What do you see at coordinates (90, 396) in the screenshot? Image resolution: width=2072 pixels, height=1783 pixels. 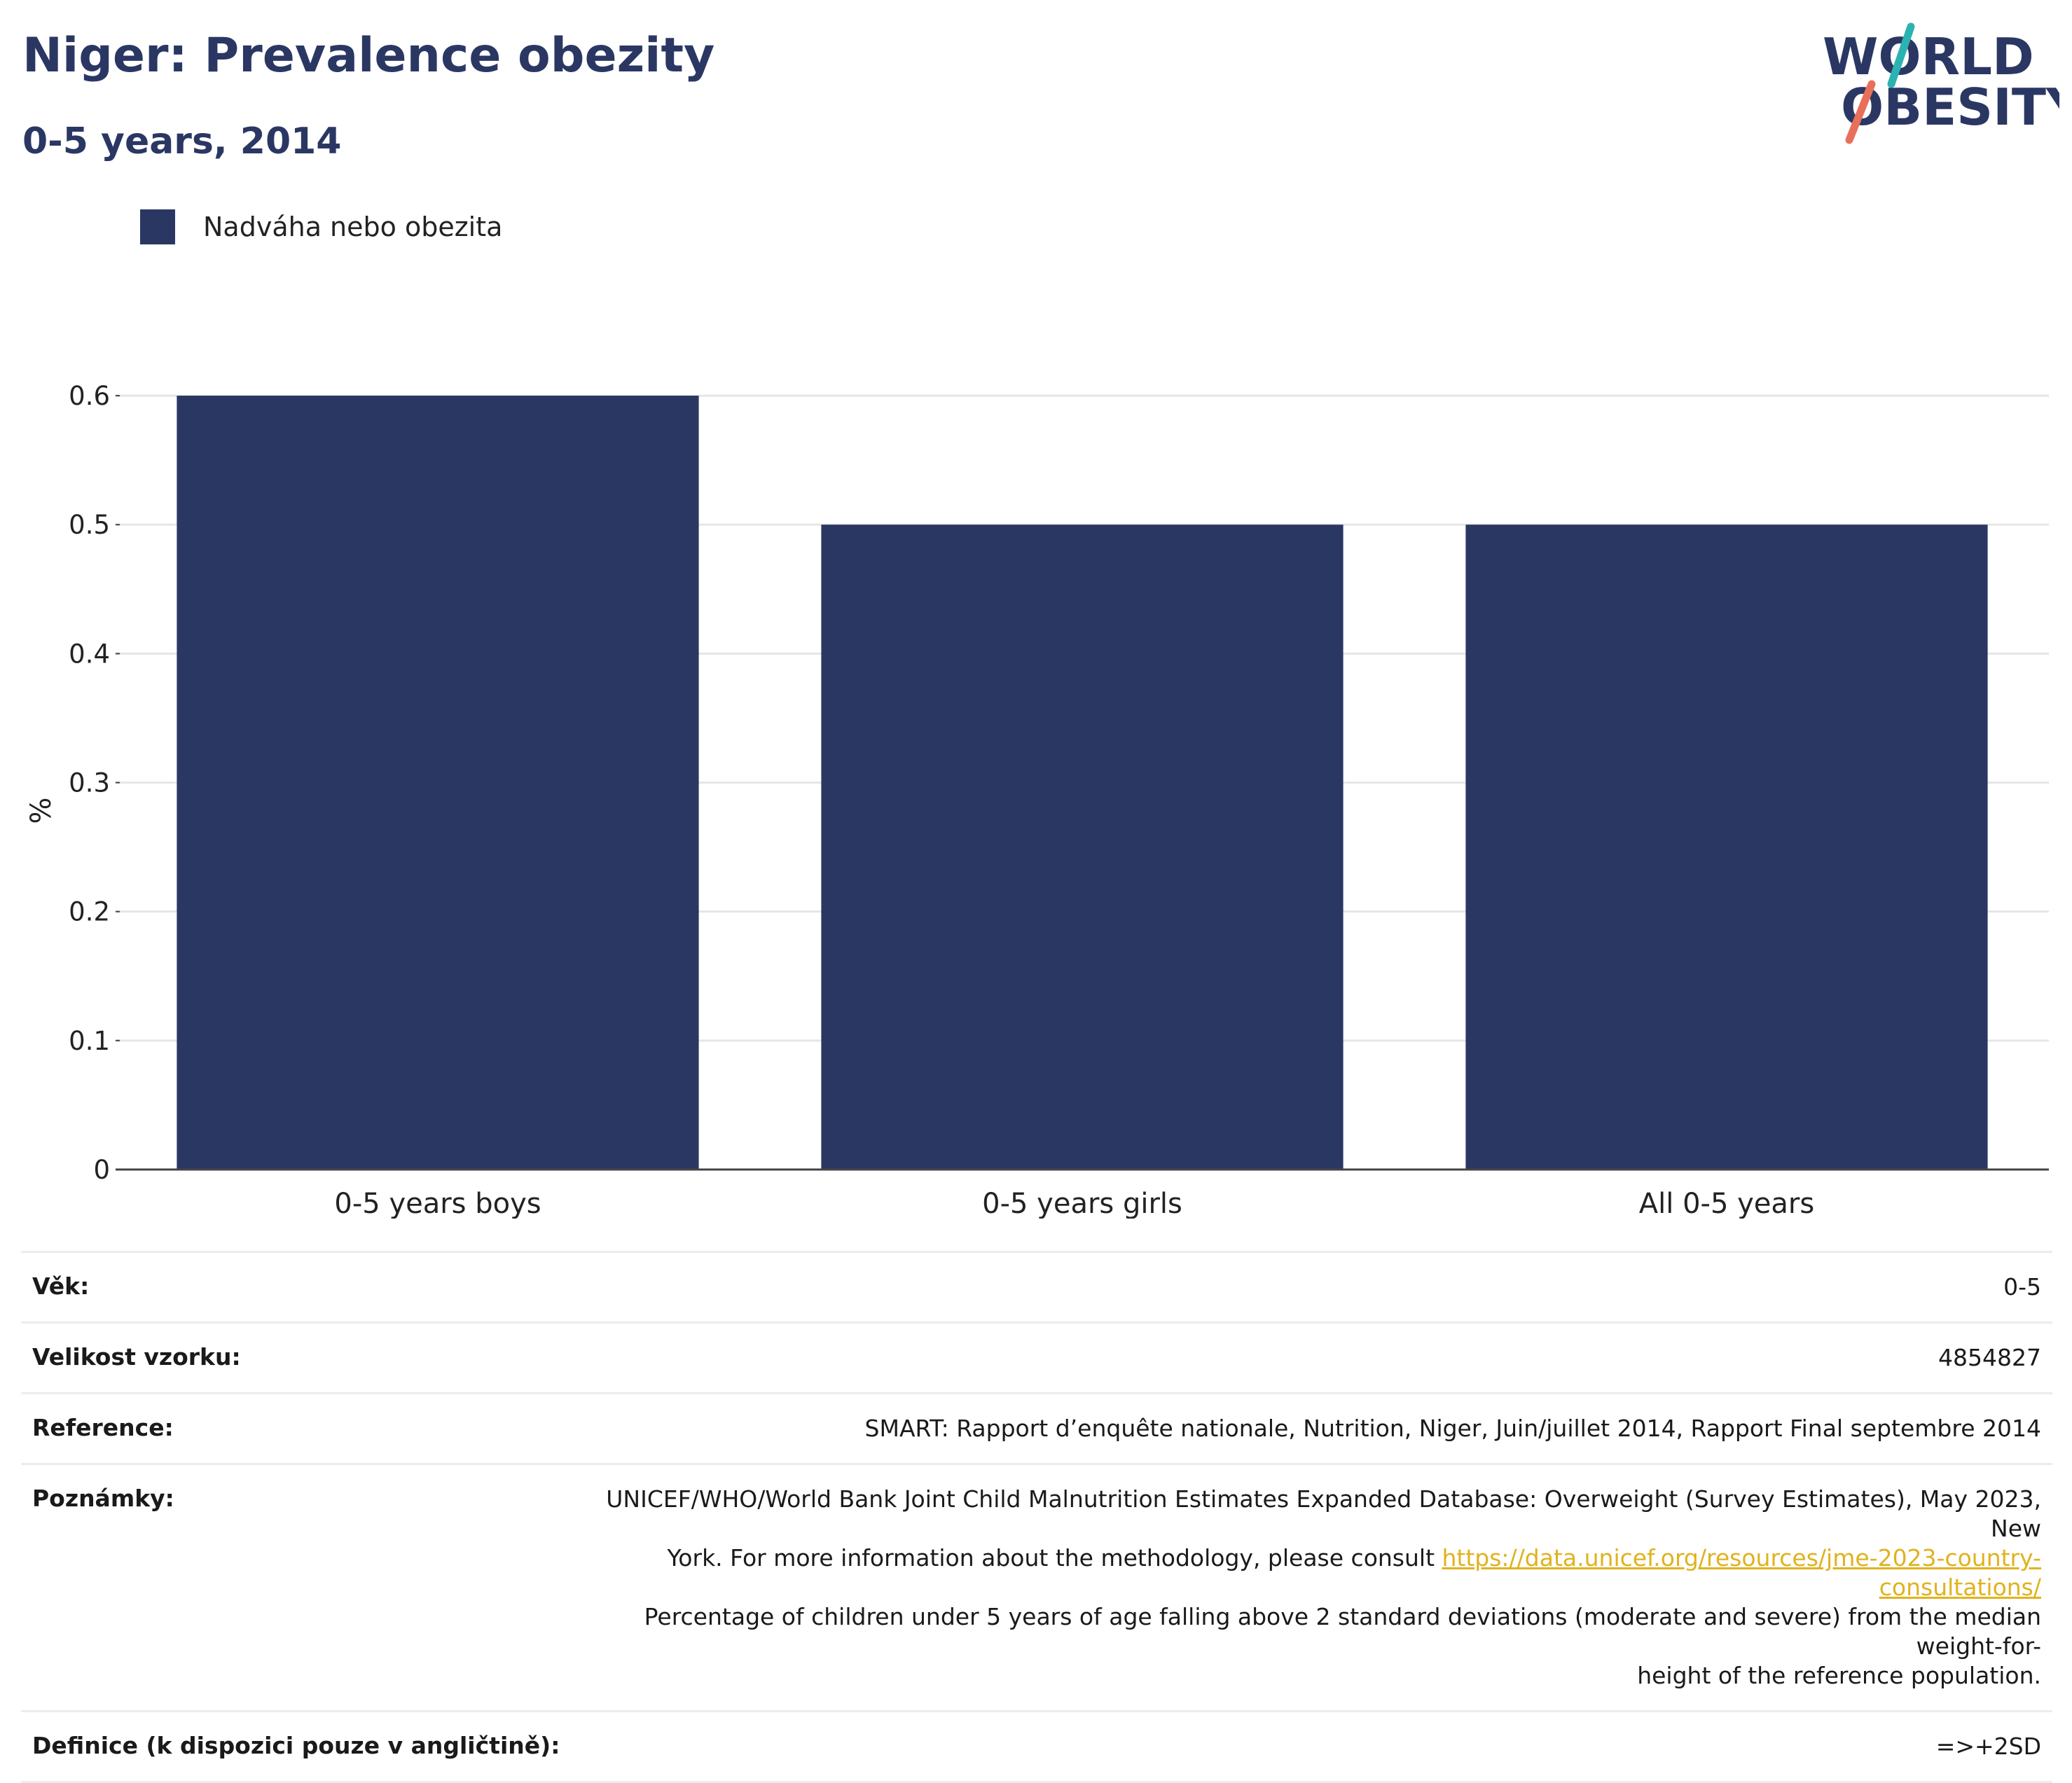 I see `y-tick-label: 0.6` at bounding box center [90, 396].